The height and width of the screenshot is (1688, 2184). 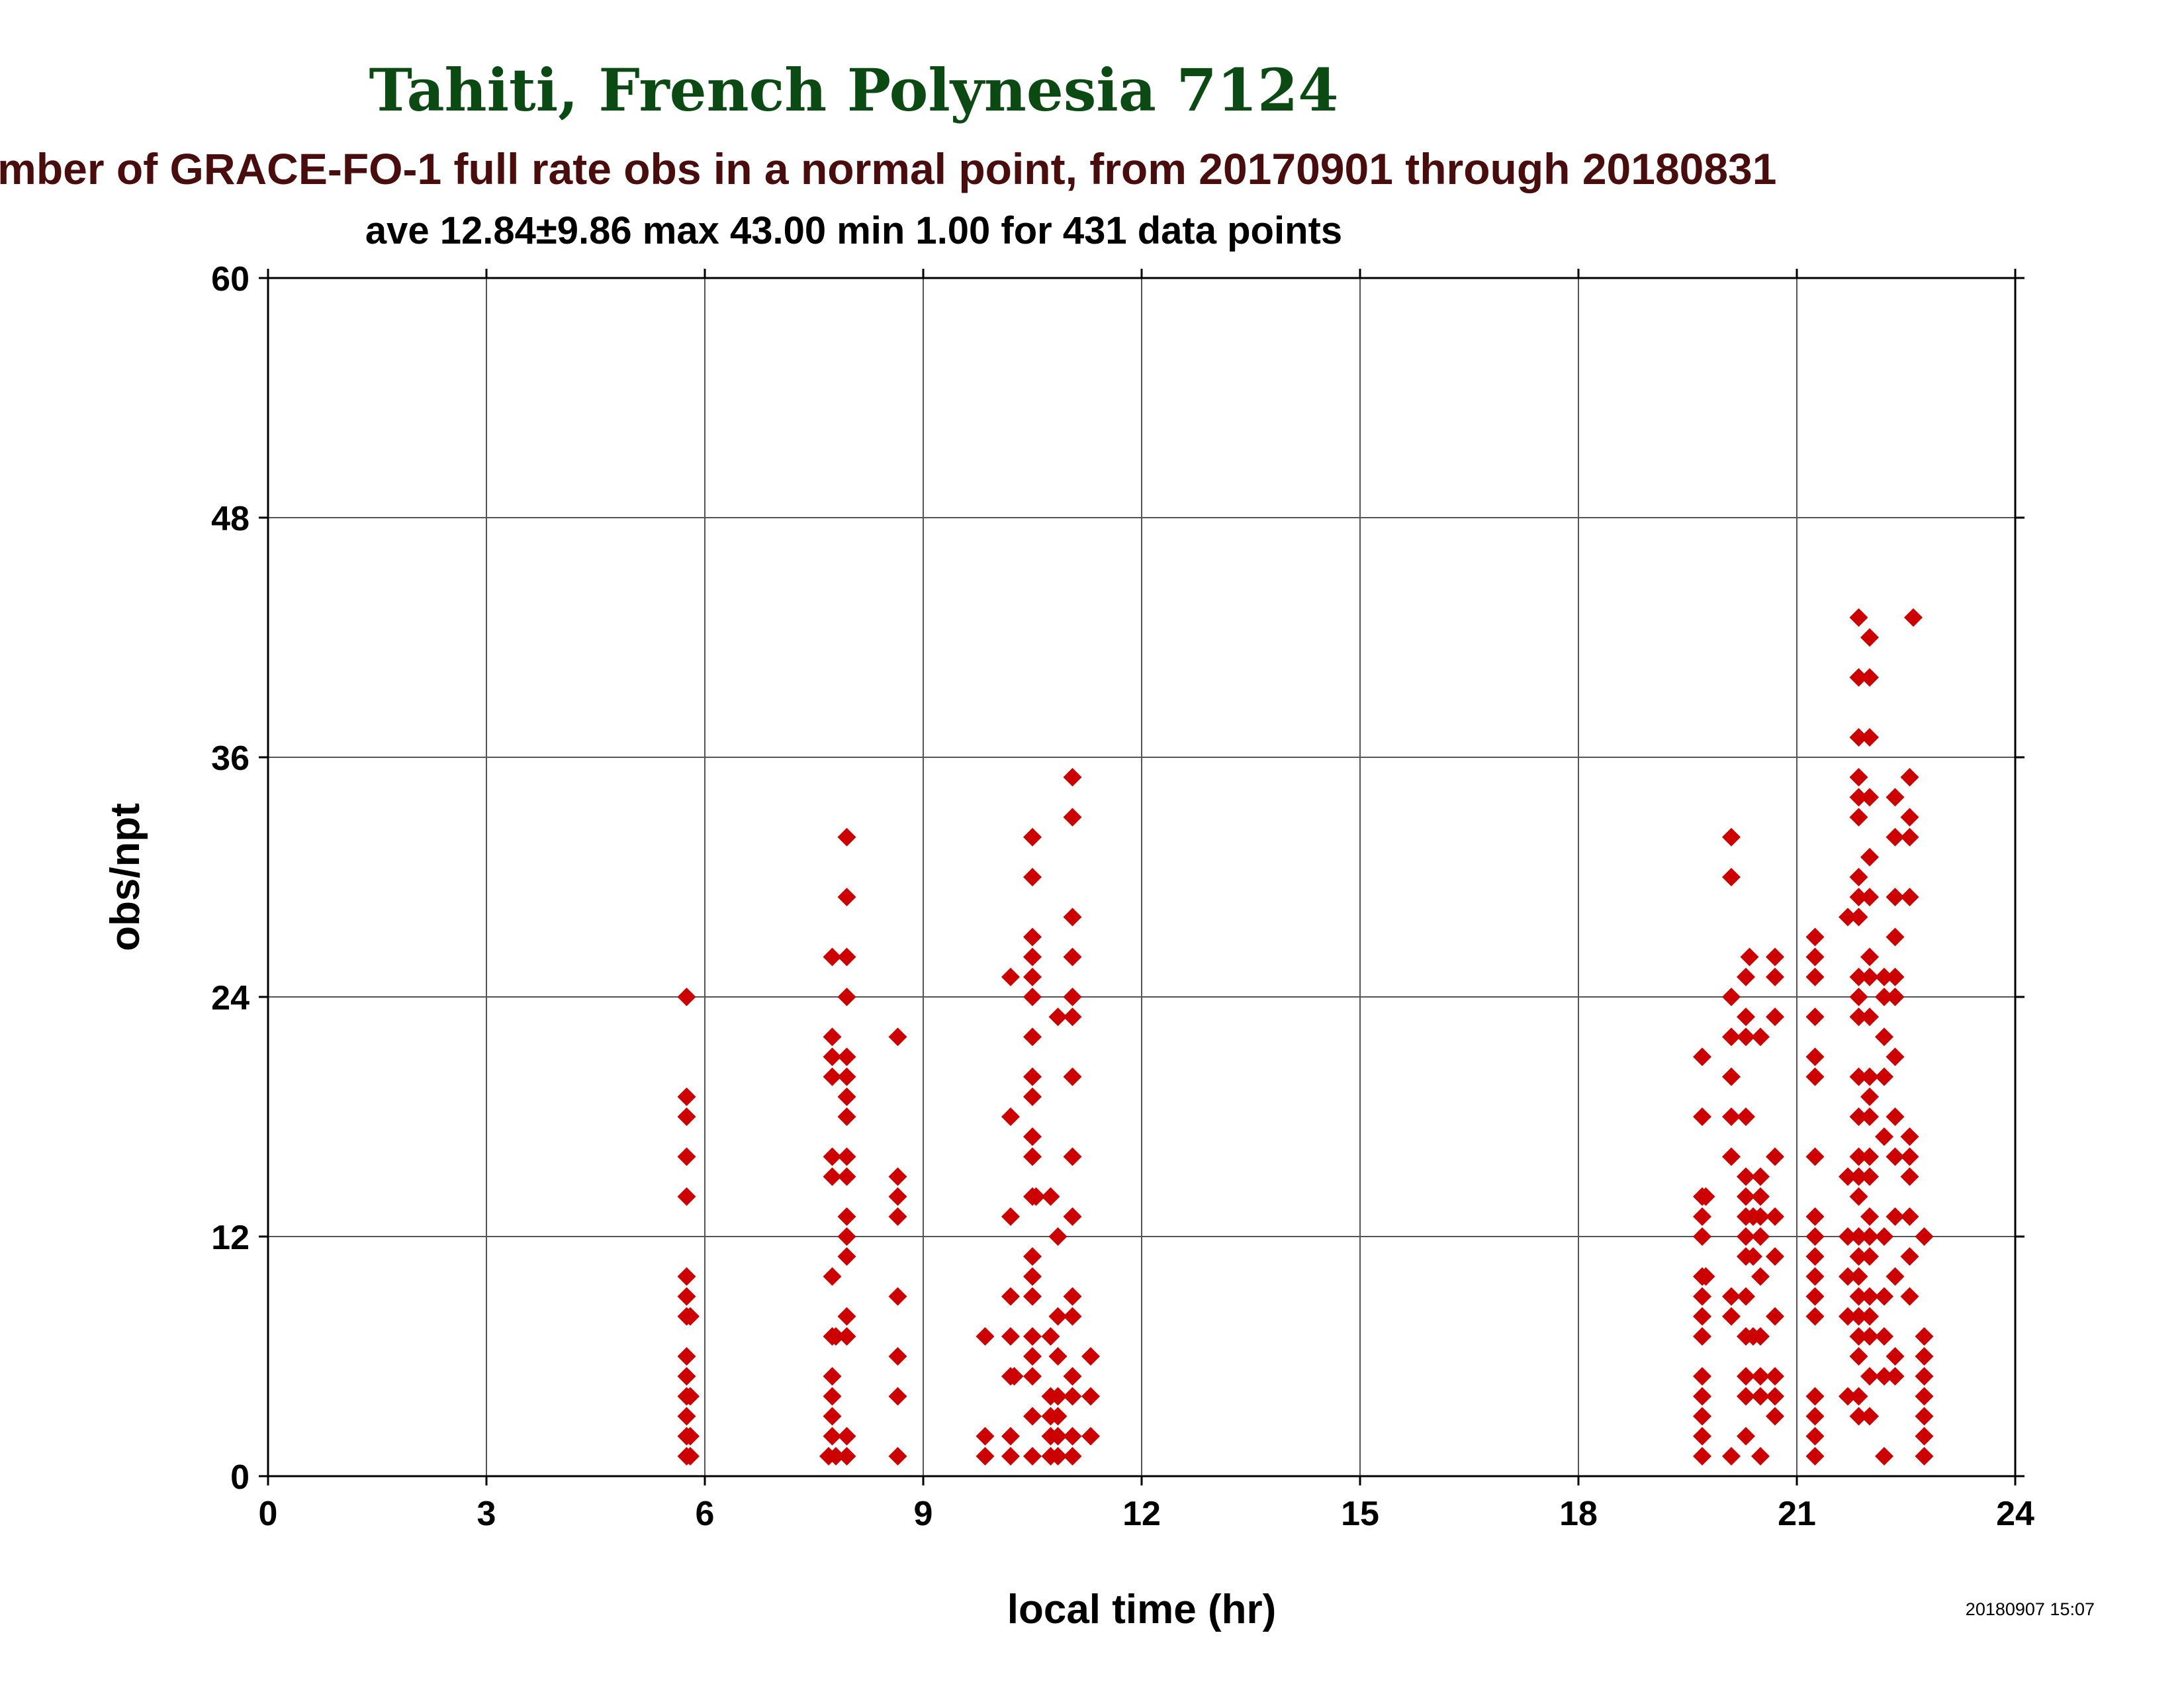 I want to click on y-tick-label: 36, so click(x=230, y=758).